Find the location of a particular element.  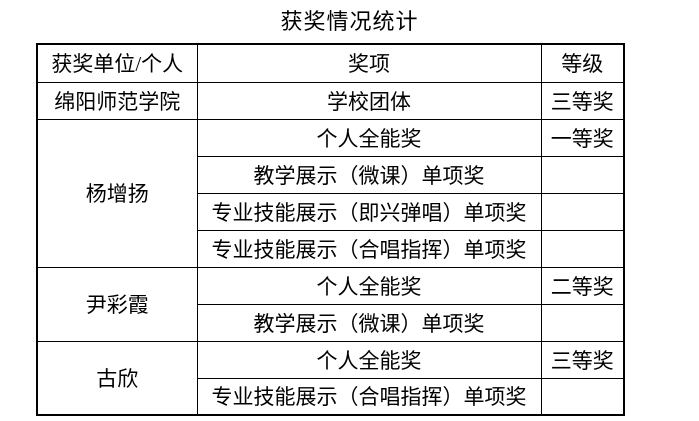

unit-cell: 尹彩霞 is located at coordinates (117, 304).